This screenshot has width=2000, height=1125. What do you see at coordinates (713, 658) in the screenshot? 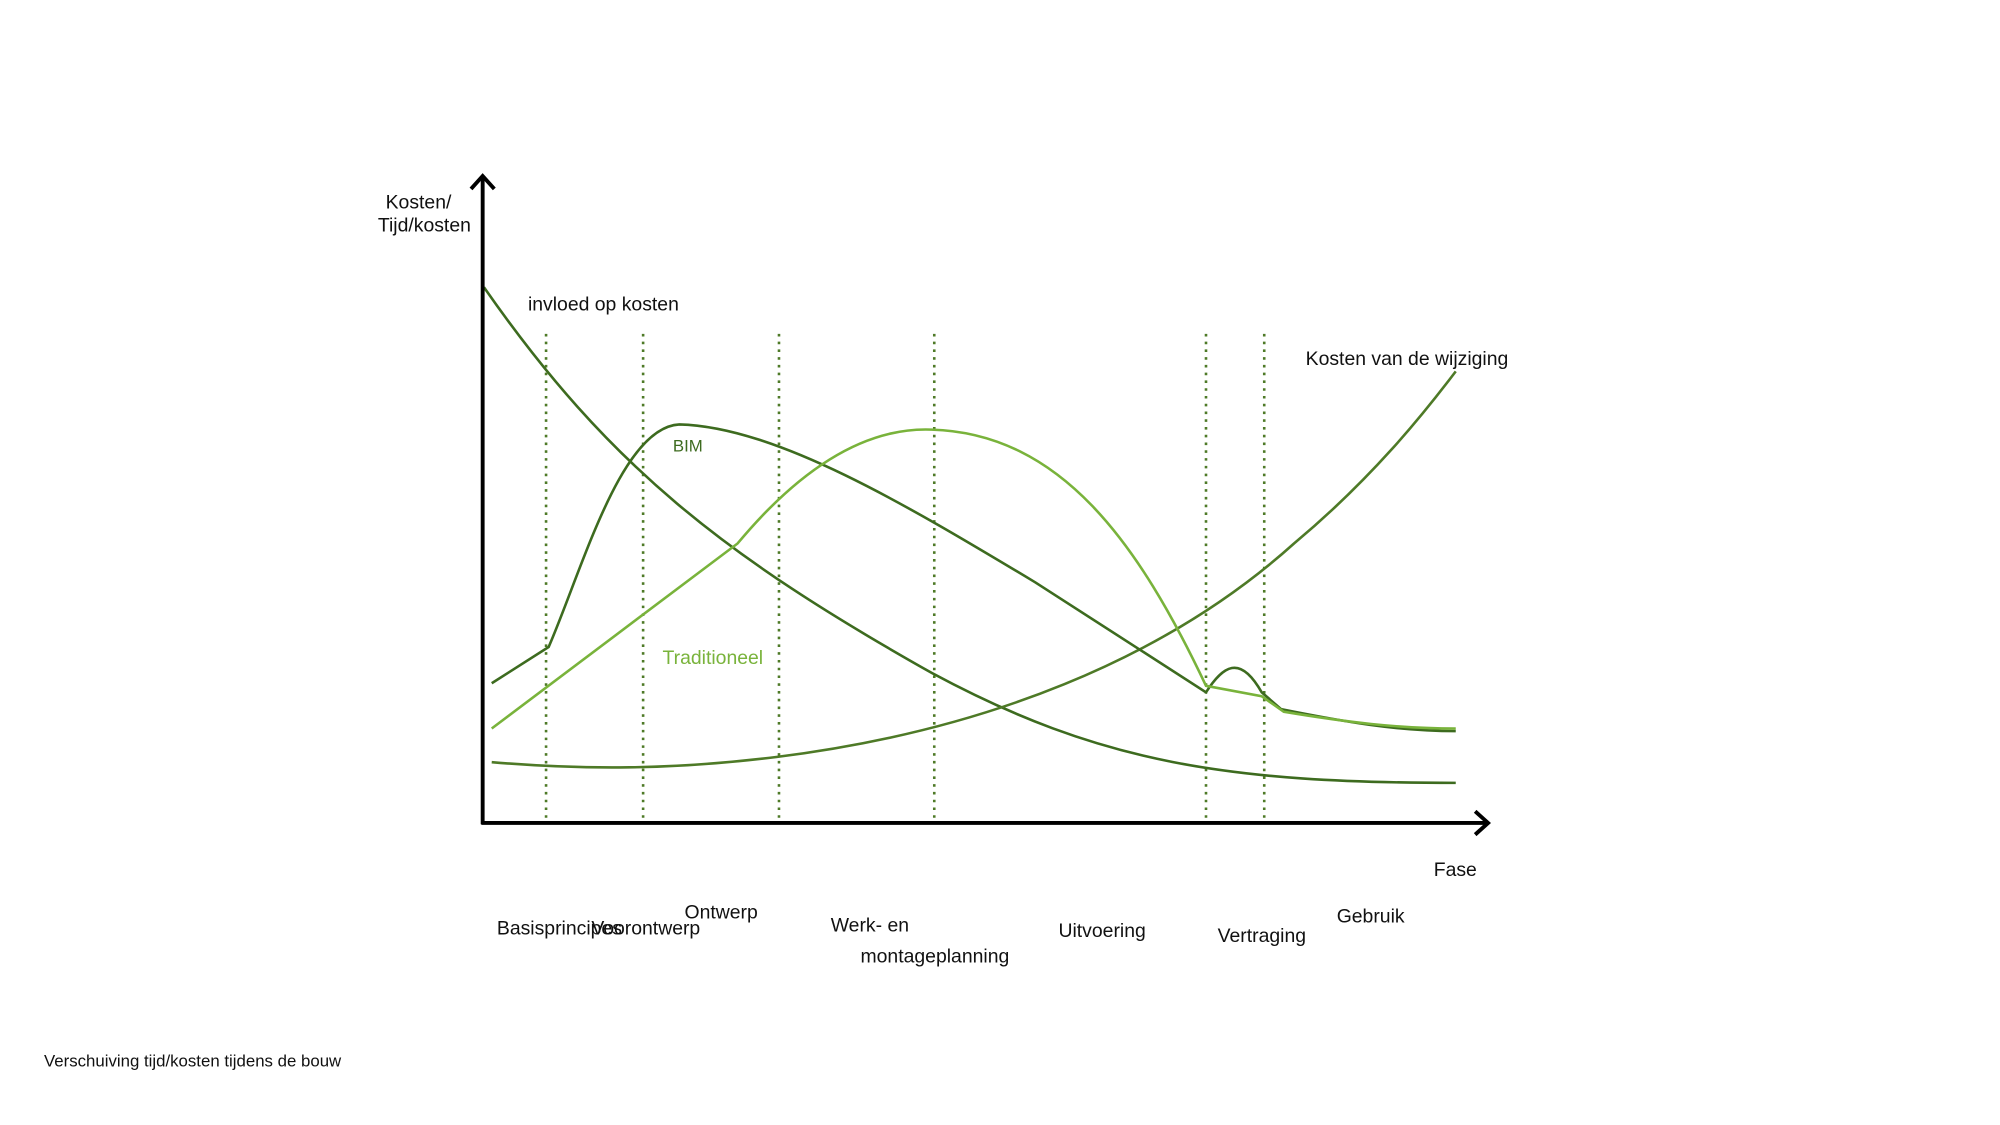
I see `curve-label: Traditioneel` at bounding box center [713, 658].